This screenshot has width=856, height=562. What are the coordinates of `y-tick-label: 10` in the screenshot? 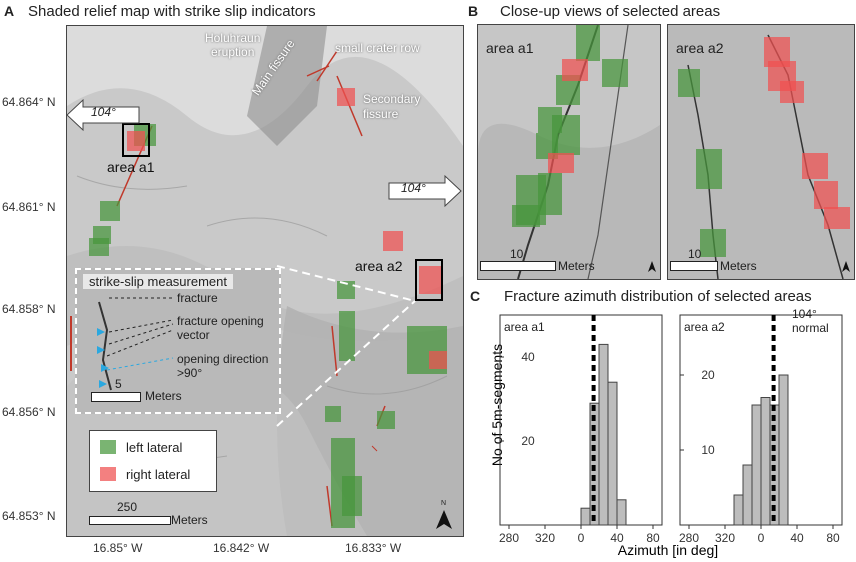 It's located at (708, 450).